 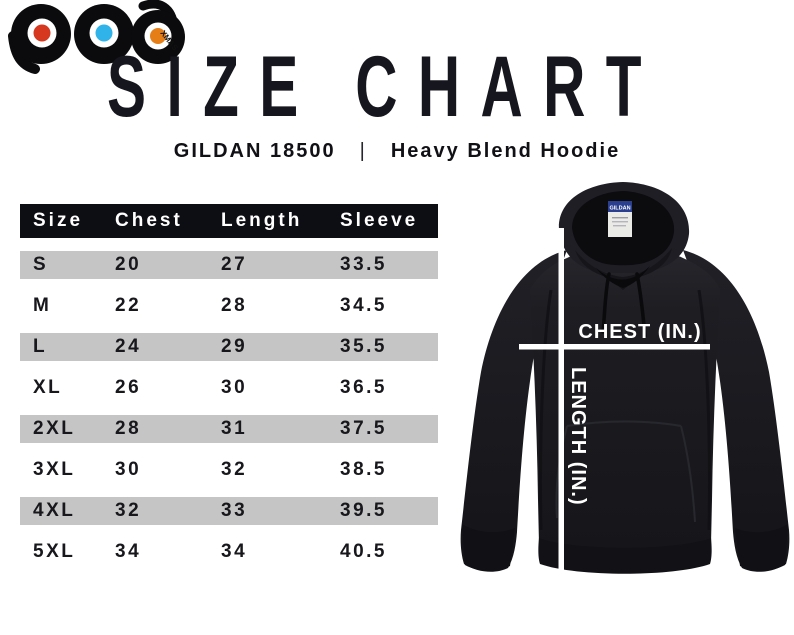 I want to click on logo-dot-orange, so click(x=158, y=36).